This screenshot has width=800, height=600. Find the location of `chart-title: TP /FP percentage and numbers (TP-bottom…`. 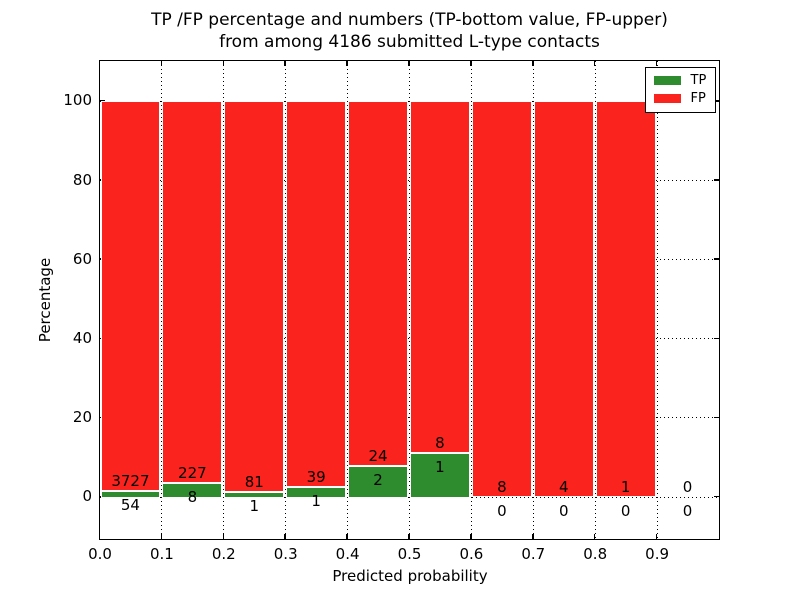

chart-title: TP /FP percentage and numbers (TP-bottom… is located at coordinates (409, 31).